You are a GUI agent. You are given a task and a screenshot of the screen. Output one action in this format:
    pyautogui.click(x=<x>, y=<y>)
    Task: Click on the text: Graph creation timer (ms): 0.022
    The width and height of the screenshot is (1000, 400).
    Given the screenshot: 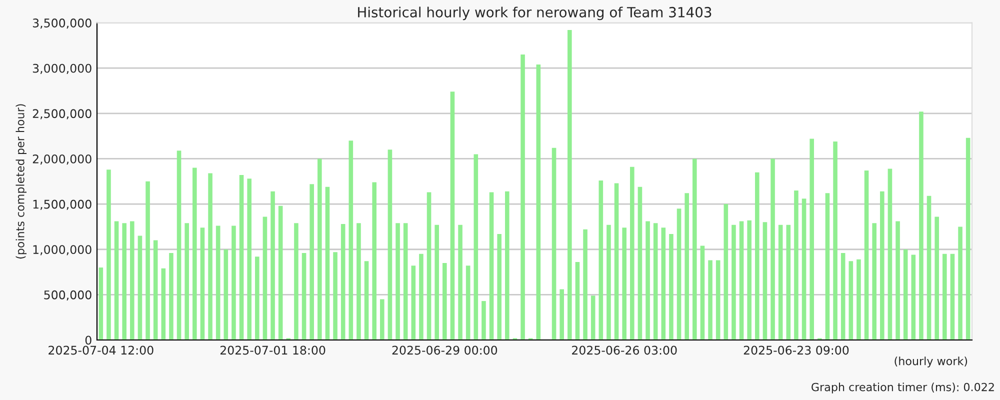 What is the action you would take?
    pyautogui.click(x=903, y=388)
    